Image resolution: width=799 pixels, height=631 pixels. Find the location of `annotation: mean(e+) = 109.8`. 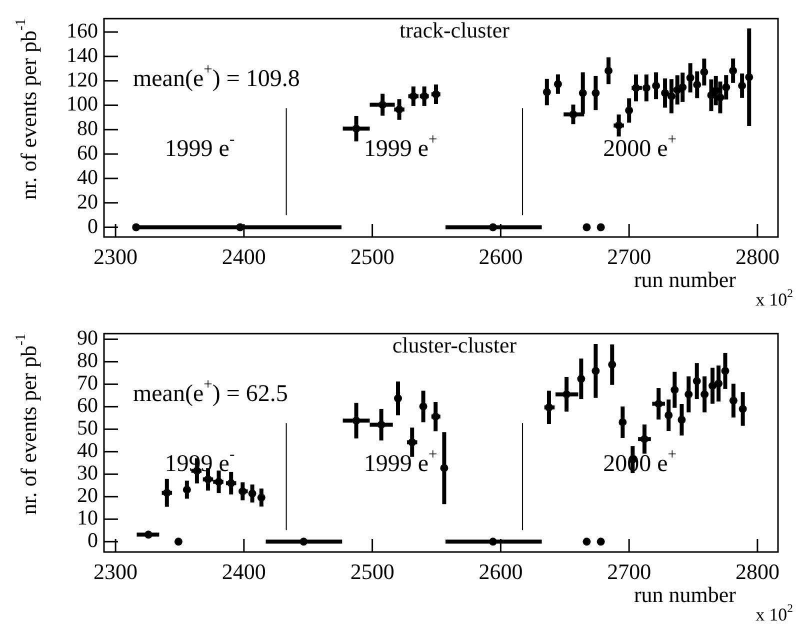

annotation: mean(e+) = 109.8 is located at coordinates (216, 76).